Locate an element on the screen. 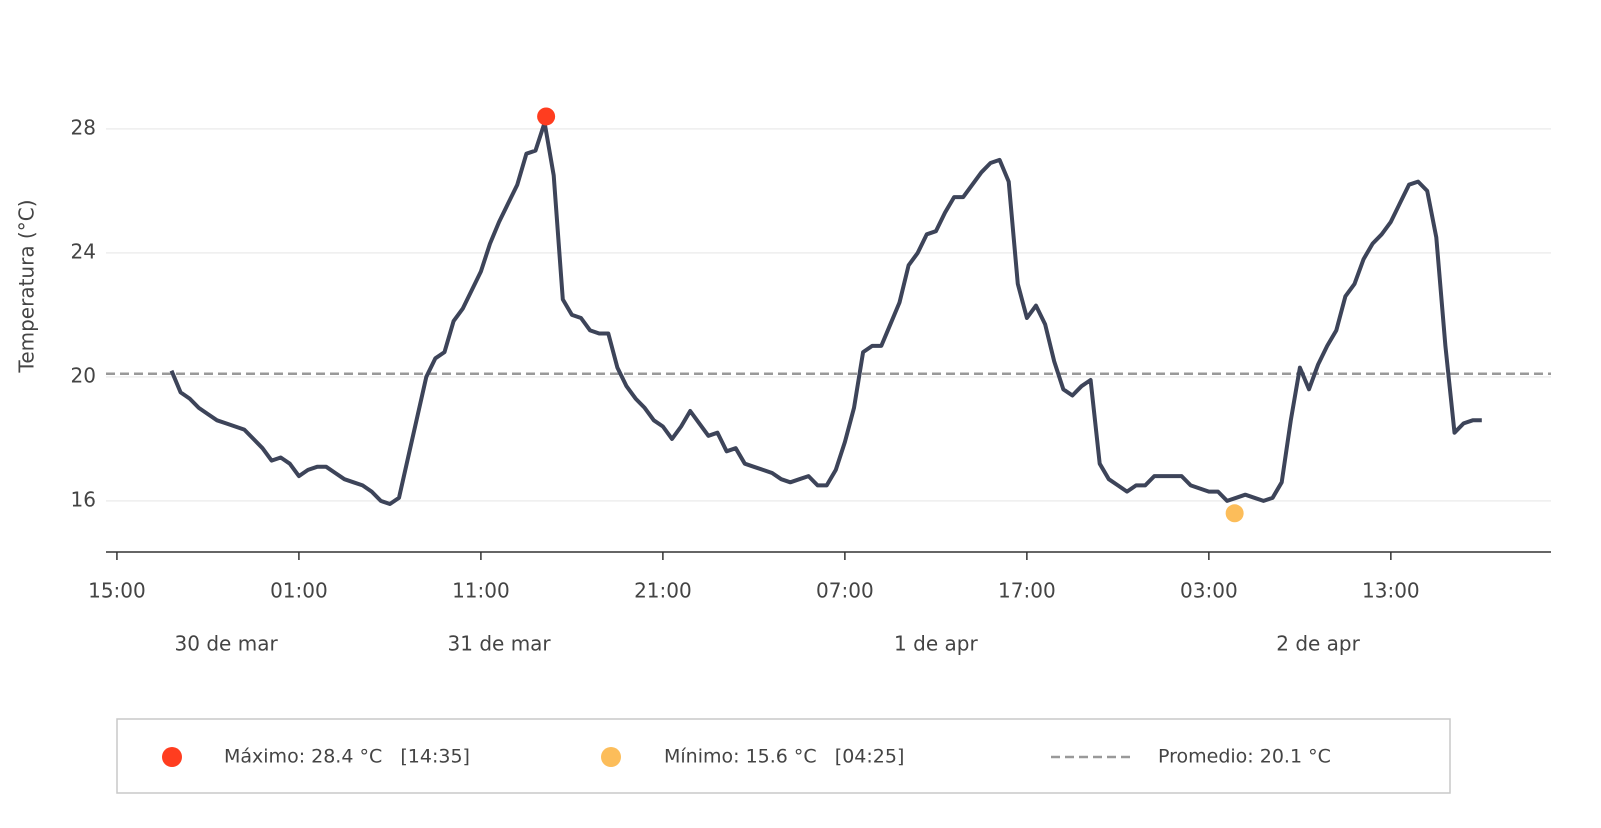 This screenshot has width=1601, height=828. x-tick-label: 17:00 is located at coordinates (1027, 591).